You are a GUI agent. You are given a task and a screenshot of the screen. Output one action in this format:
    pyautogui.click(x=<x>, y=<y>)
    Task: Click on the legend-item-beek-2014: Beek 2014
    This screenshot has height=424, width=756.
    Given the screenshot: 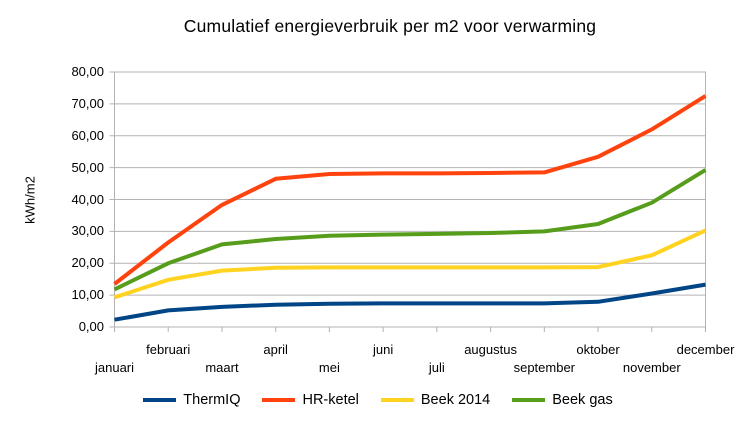 What is the action you would take?
    pyautogui.click(x=435, y=400)
    